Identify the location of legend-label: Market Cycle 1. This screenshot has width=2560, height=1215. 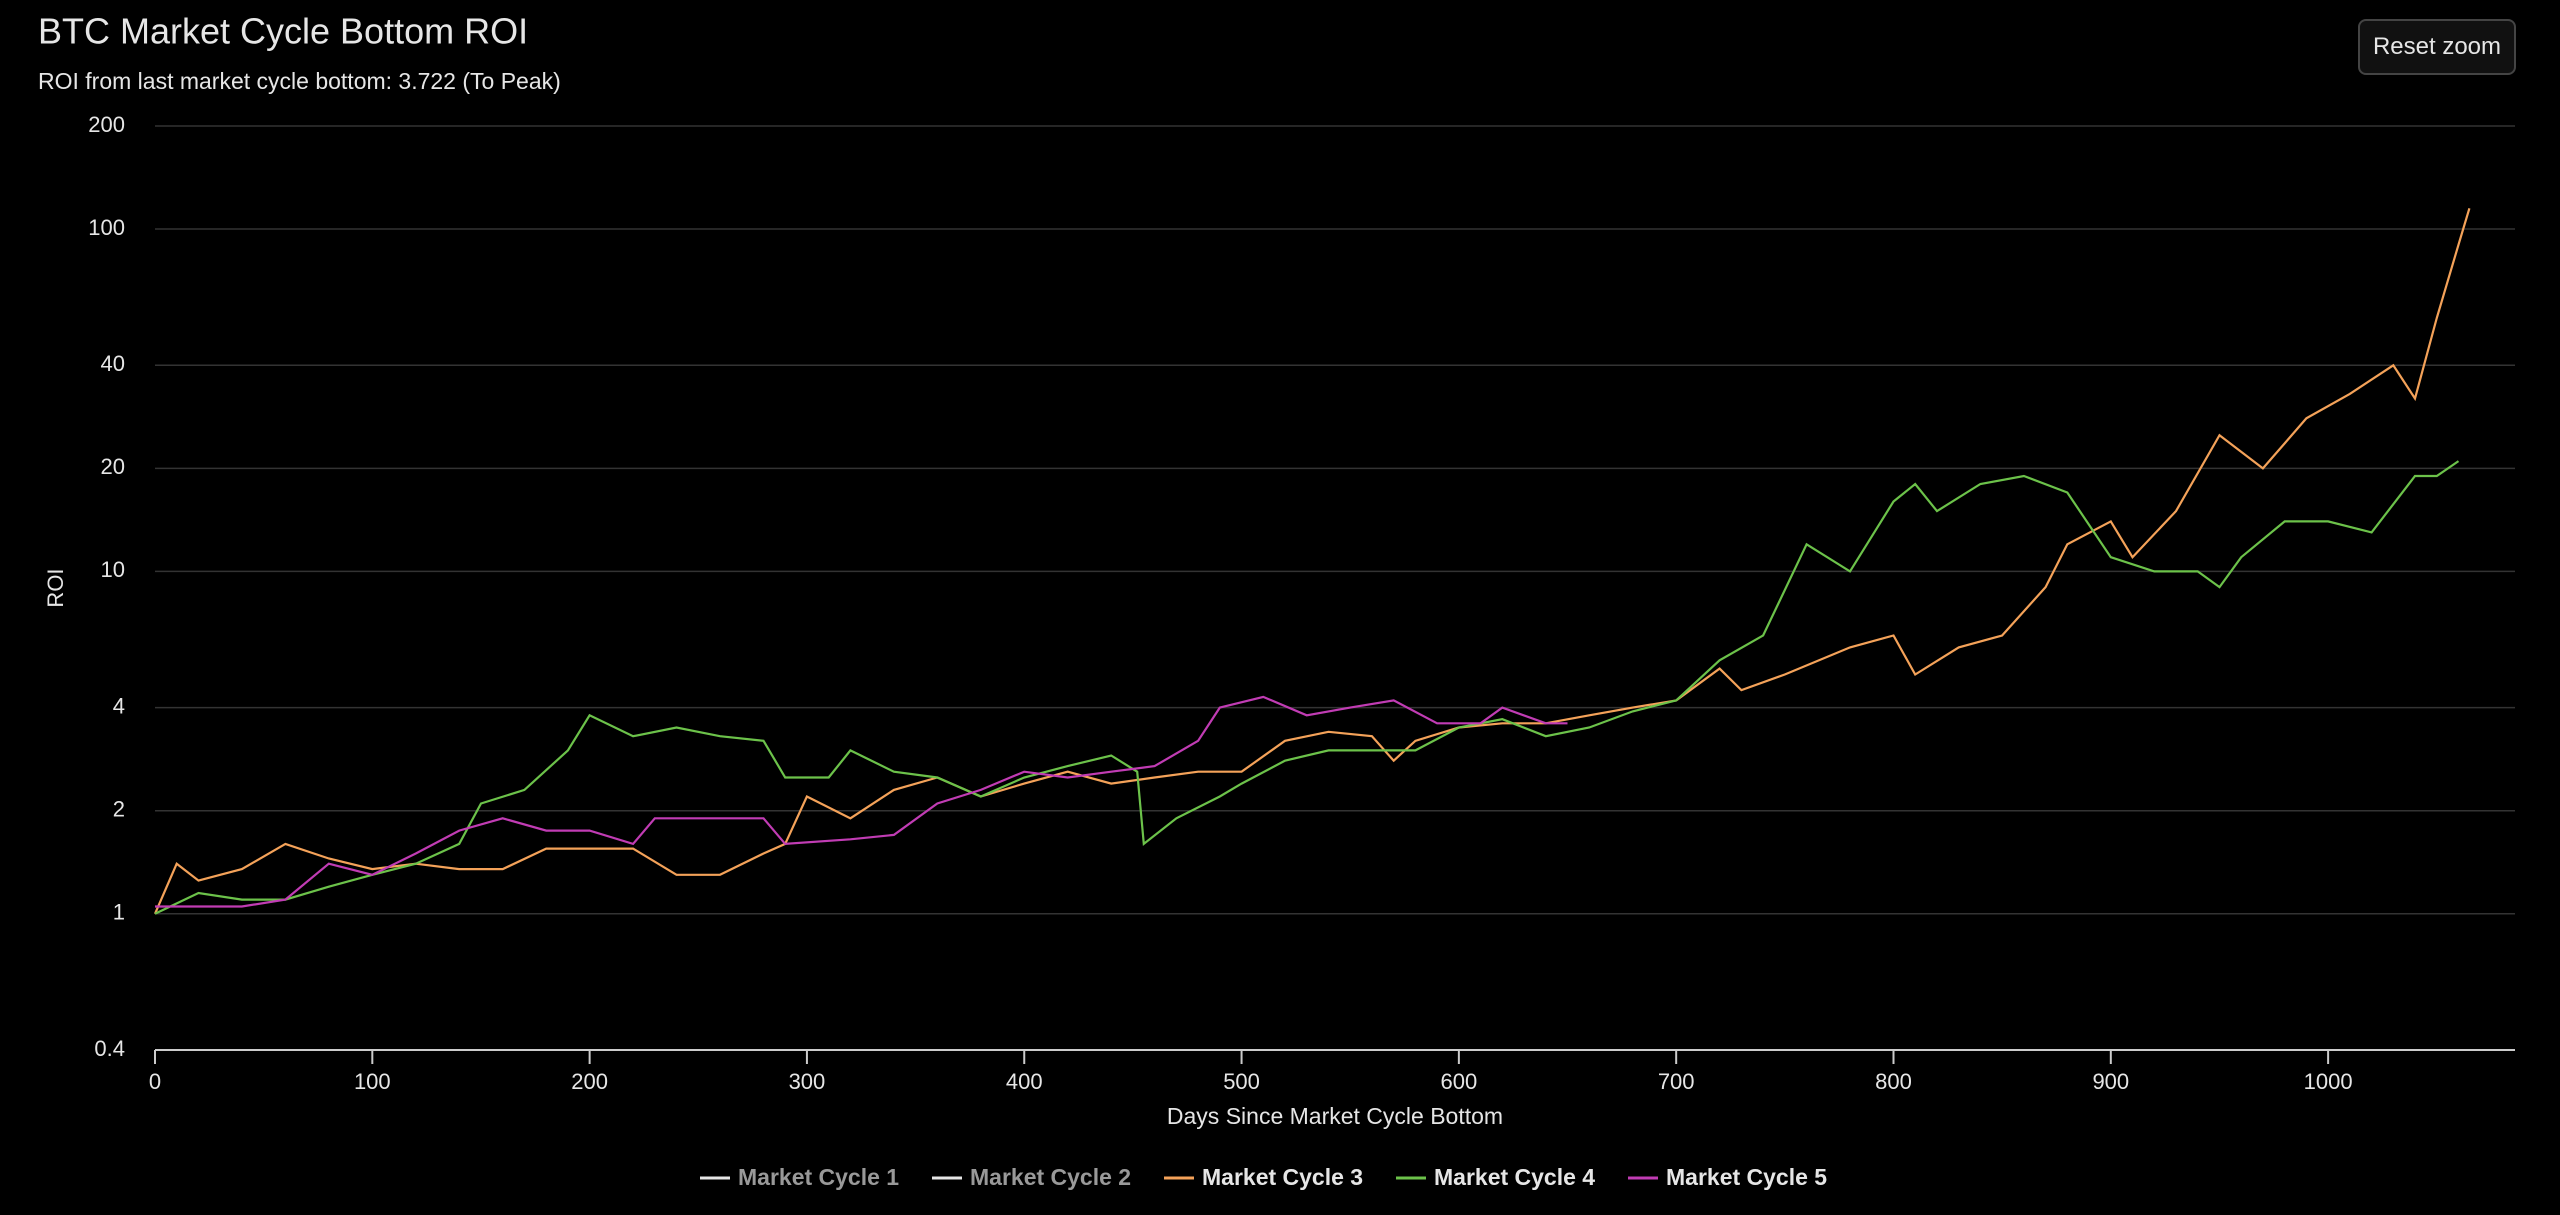
(818, 1177).